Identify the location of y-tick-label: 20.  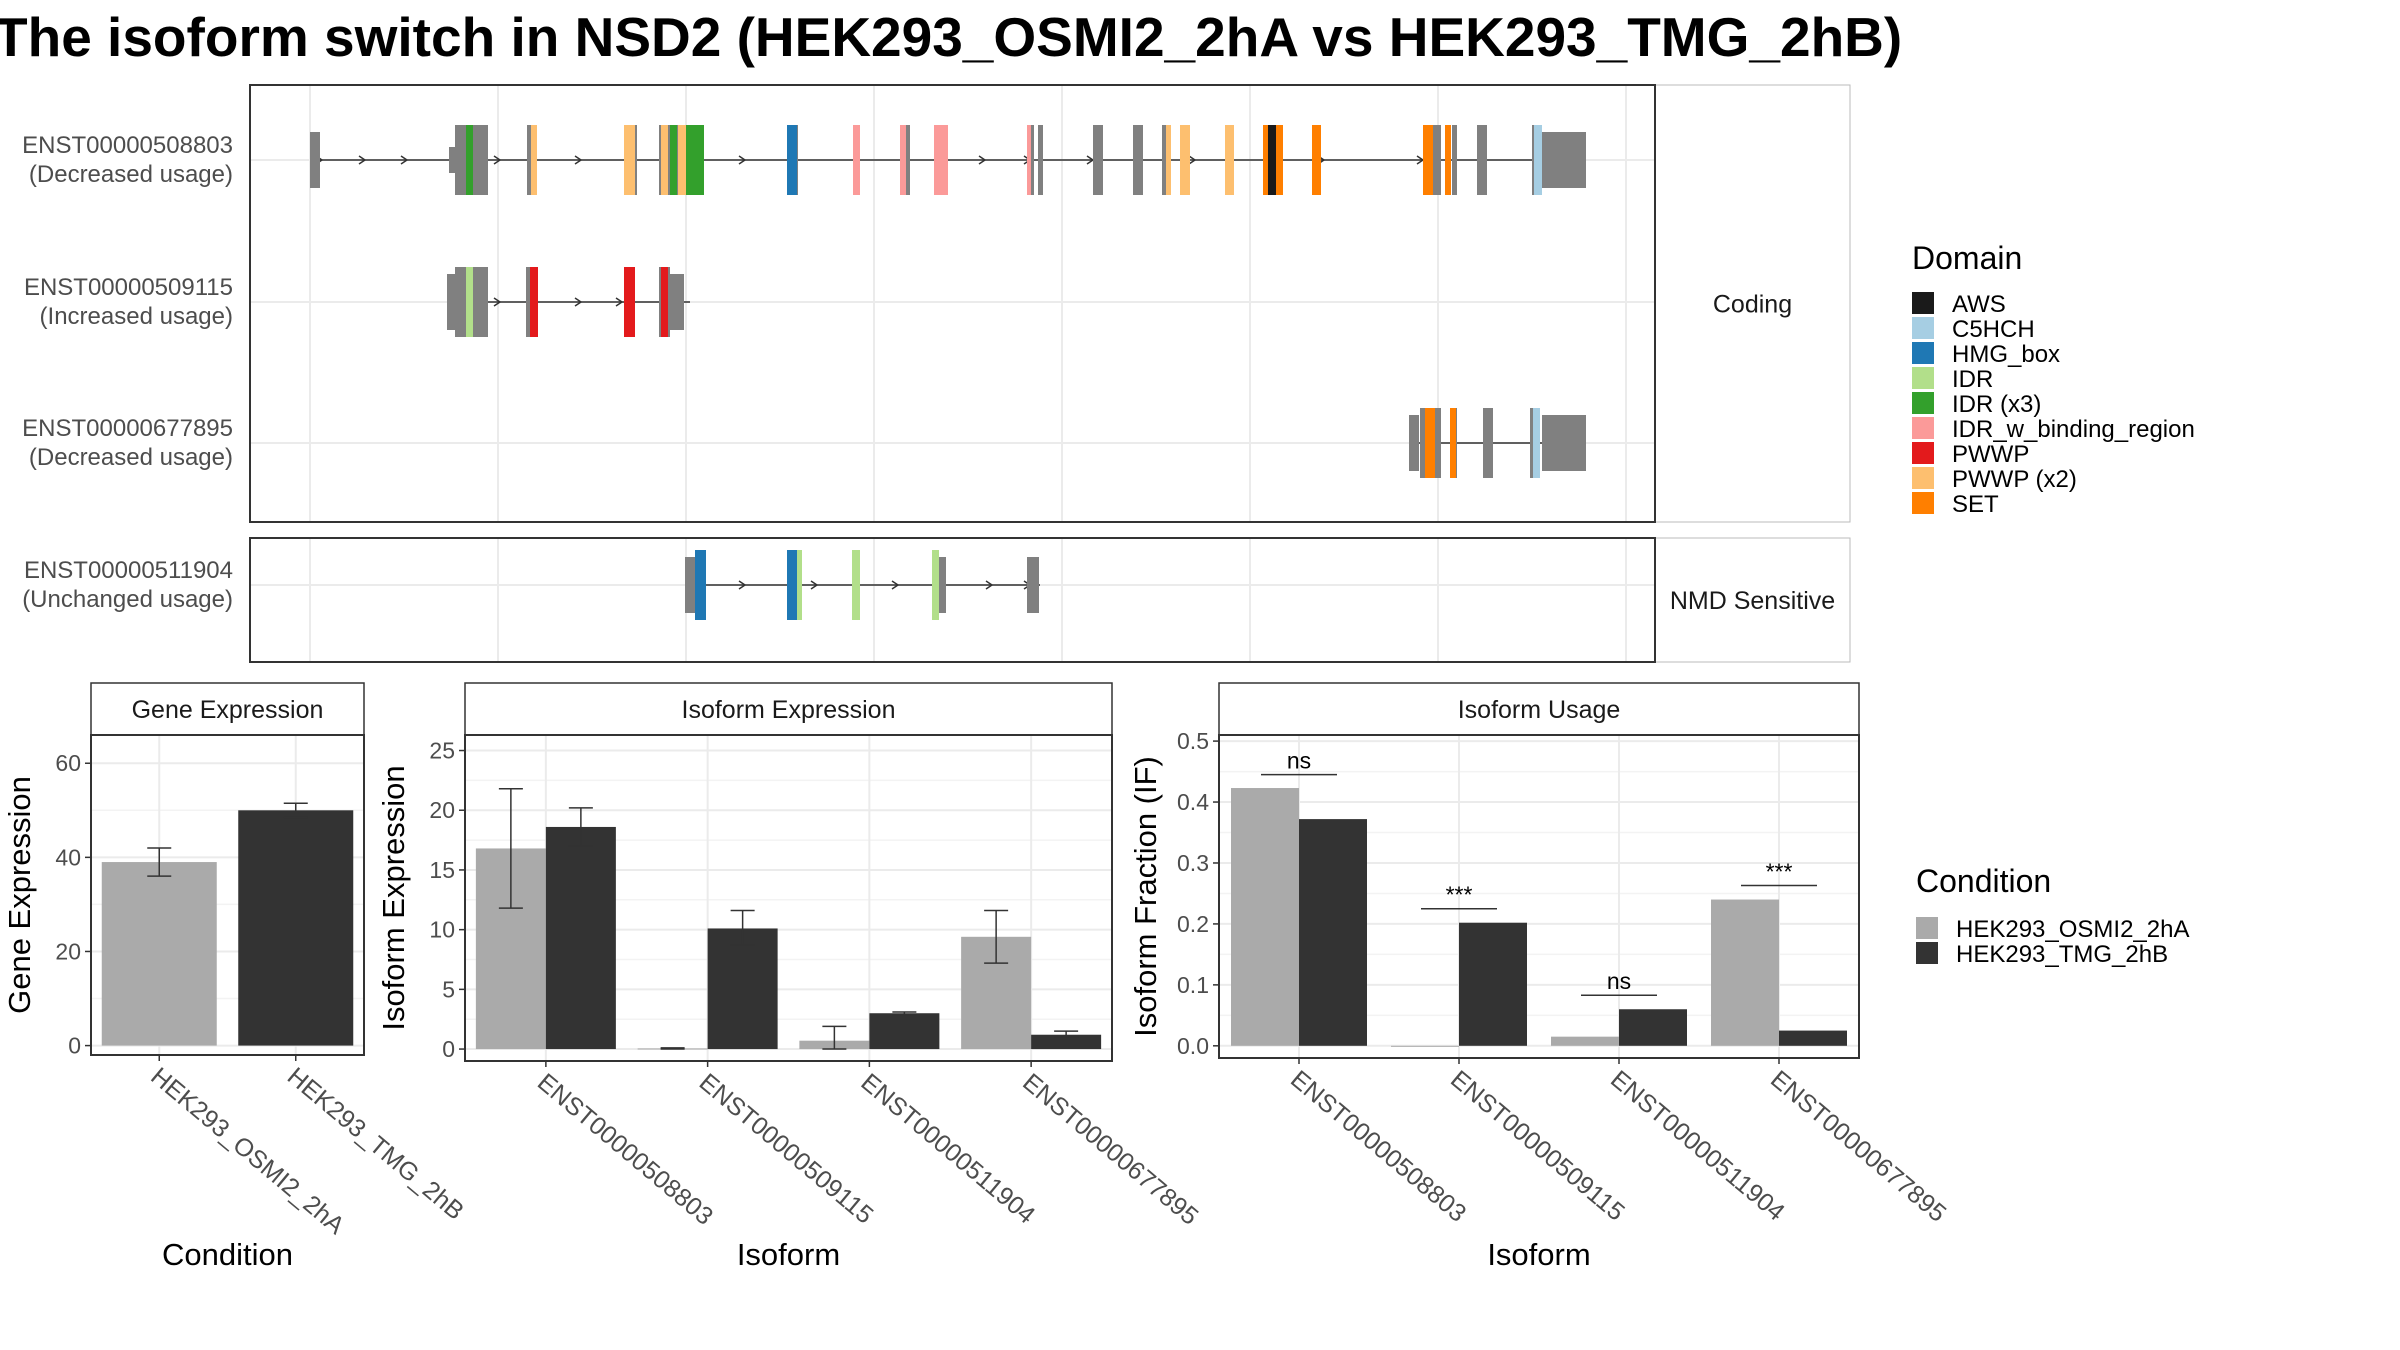
(68, 951).